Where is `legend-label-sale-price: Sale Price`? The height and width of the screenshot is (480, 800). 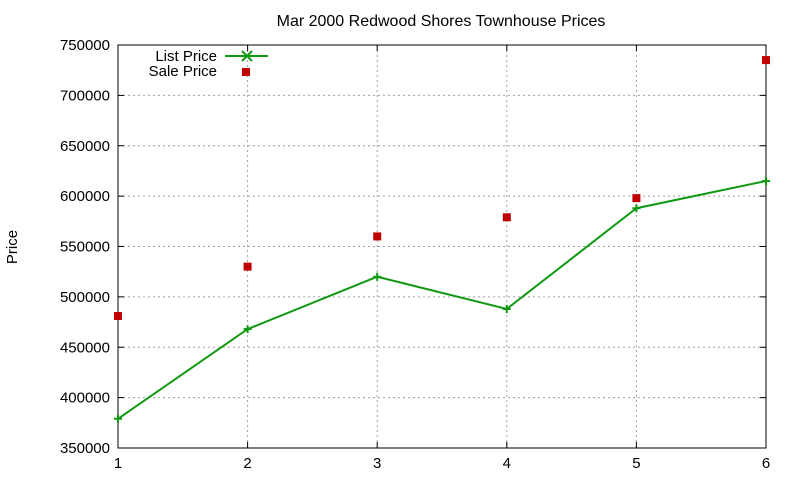
legend-label-sale-price: Sale Price is located at coordinates (183, 71).